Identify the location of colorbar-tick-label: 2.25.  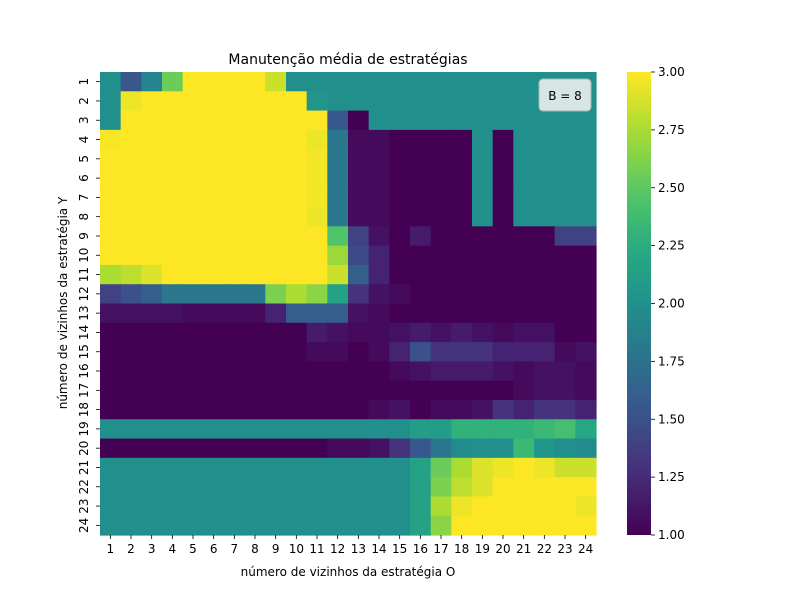
(671, 246).